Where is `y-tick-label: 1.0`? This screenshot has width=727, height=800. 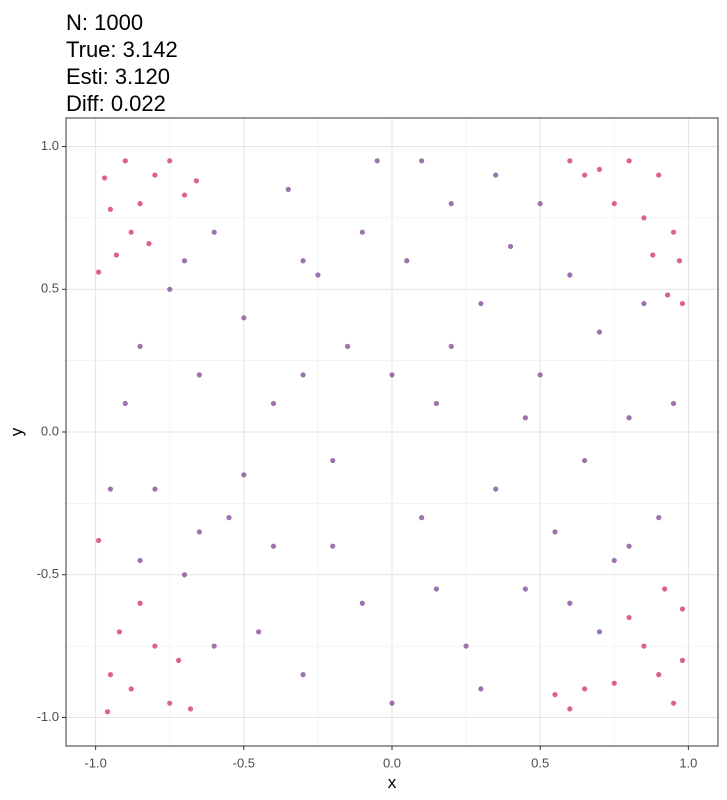
y-tick-label: 1.0 is located at coordinates (50, 145).